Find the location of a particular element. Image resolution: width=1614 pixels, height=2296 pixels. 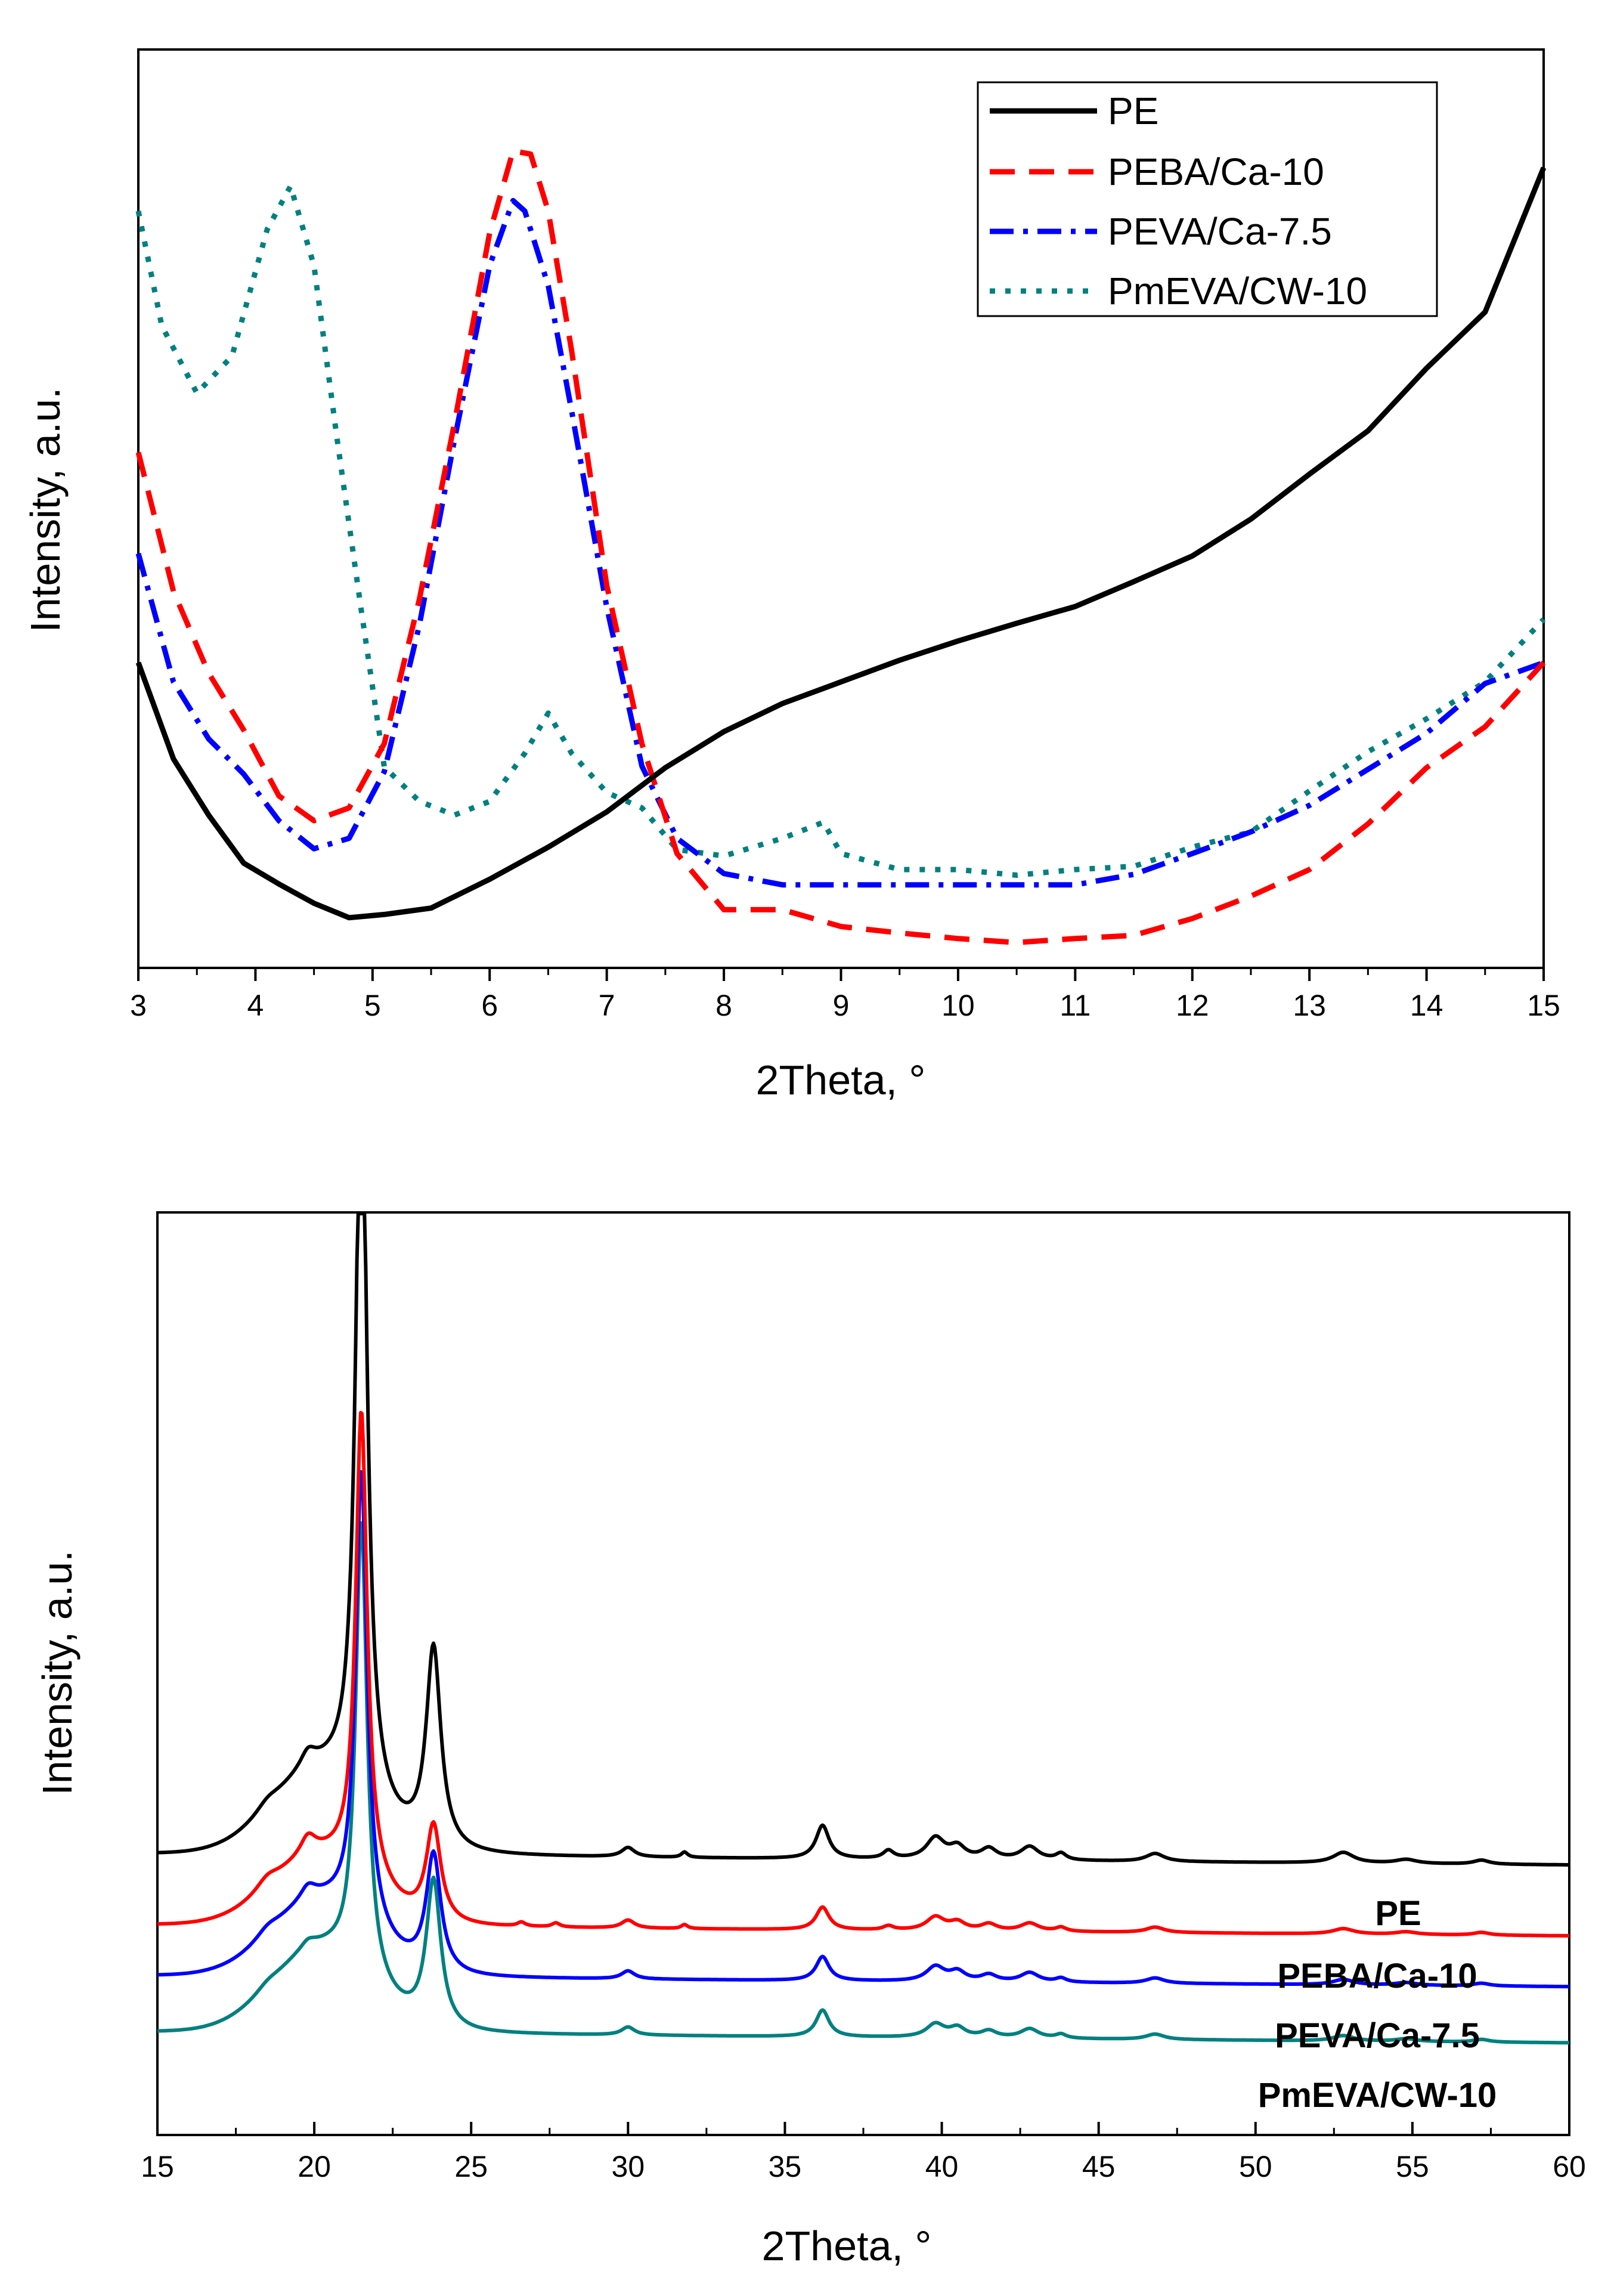

x-tick-label: 14 is located at coordinates (1426, 1005).